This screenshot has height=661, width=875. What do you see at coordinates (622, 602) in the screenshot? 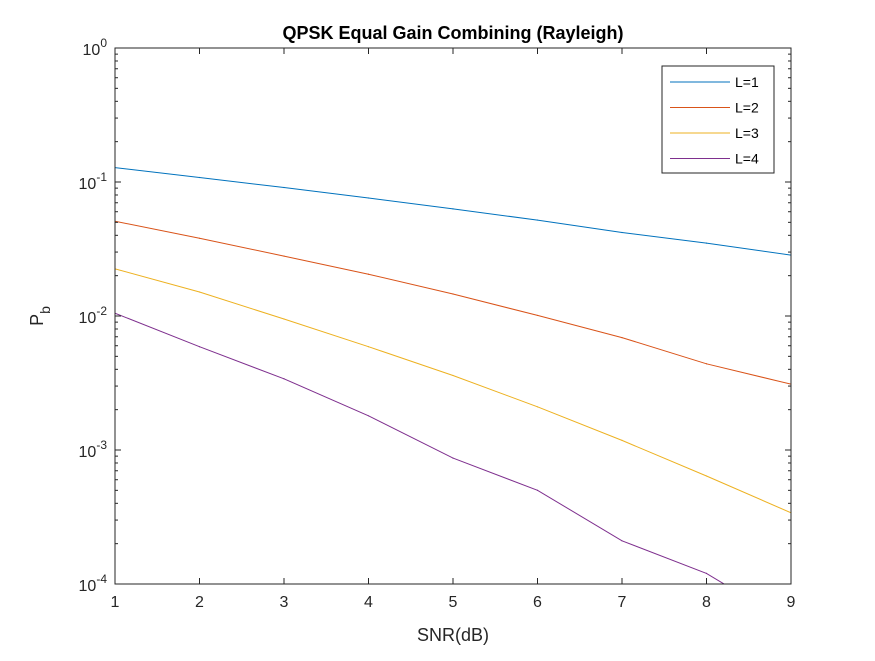
I see `x-tick-label: 7` at bounding box center [622, 602].